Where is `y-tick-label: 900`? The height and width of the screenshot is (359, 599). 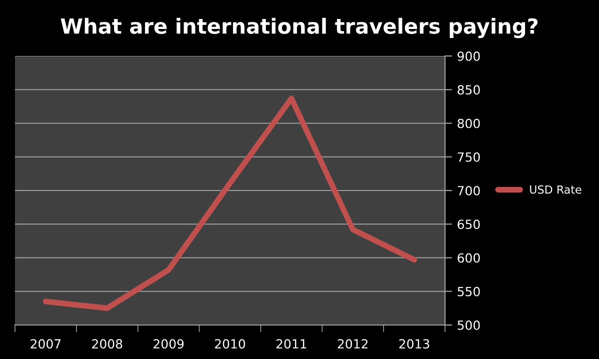
y-tick-label: 900 is located at coordinates (469, 56).